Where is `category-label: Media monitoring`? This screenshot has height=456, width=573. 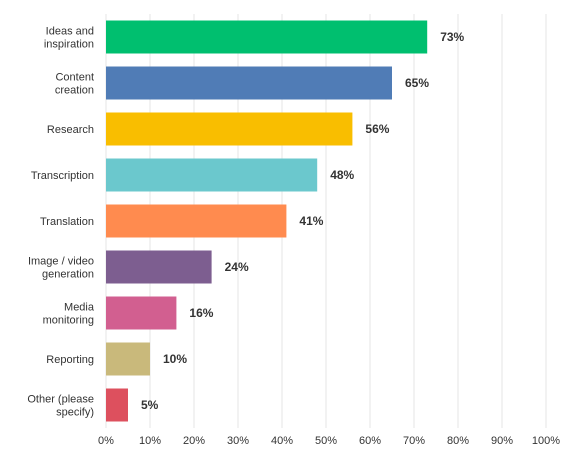 category-label: Media monitoring is located at coordinates (69, 314).